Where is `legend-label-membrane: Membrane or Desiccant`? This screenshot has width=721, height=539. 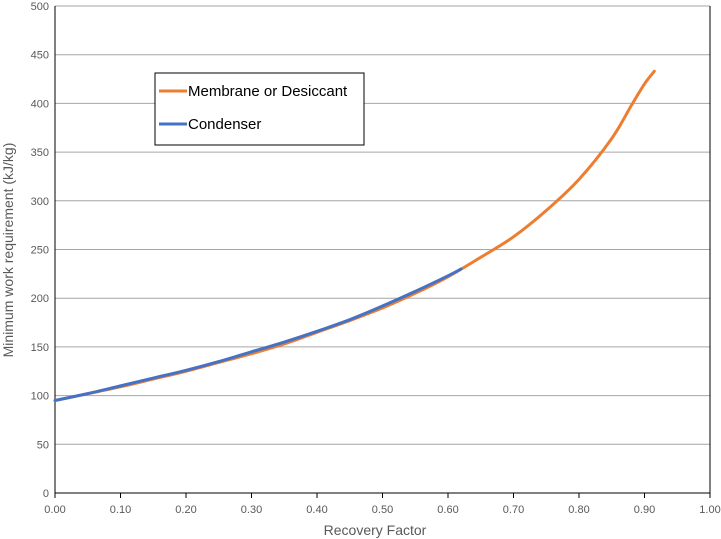 legend-label-membrane: Membrane or Desiccant is located at coordinates (268, 91).